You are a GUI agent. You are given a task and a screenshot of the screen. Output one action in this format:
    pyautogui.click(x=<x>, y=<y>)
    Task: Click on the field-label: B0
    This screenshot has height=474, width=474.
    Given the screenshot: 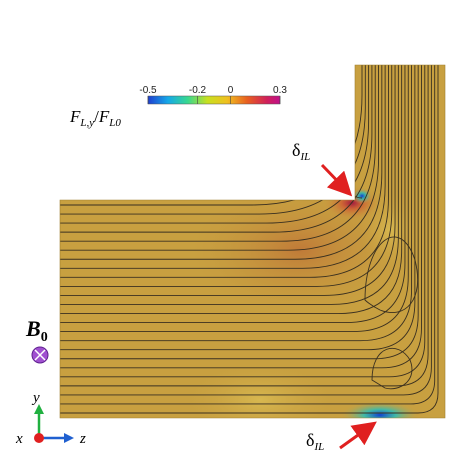 What is the action you would take?
    pyautogui.click(x=36, y=330)
    